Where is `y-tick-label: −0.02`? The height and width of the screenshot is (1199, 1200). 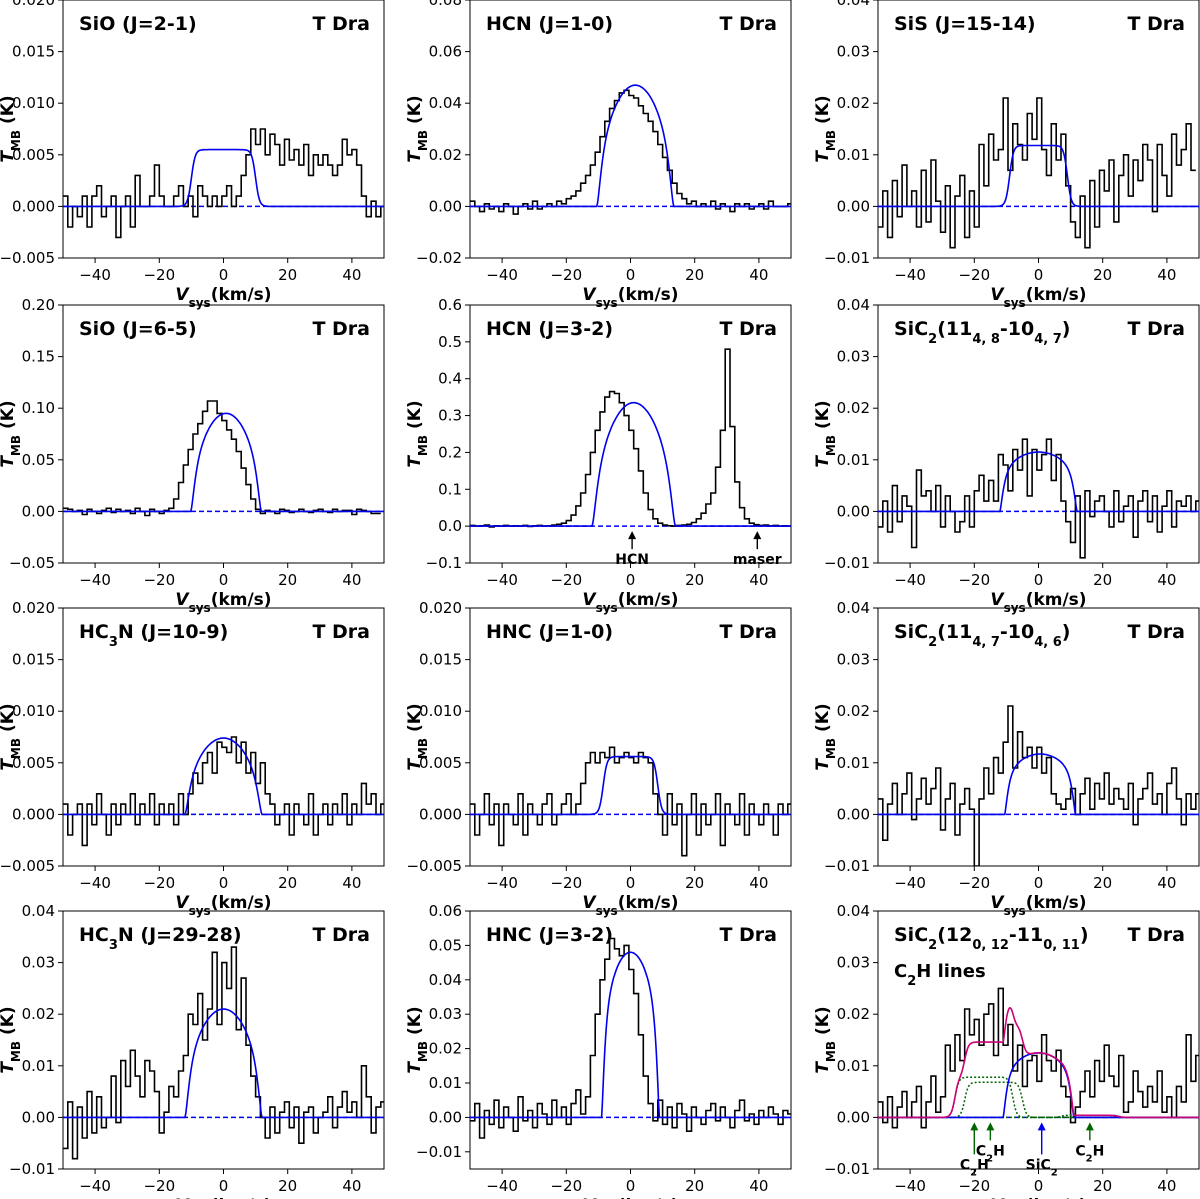 y-tick-label: −0.02 is located at coordinates (439, 258).